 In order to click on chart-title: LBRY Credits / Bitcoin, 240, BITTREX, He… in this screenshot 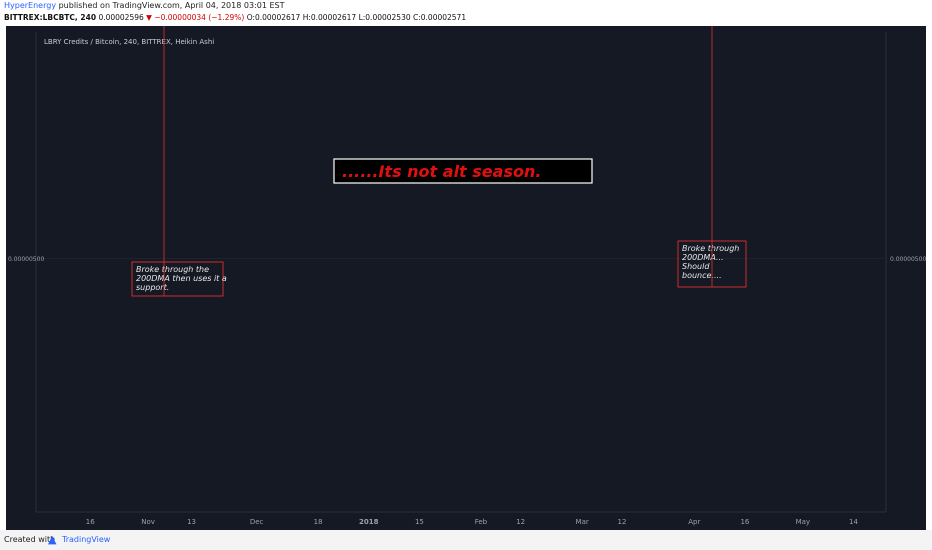, I will do `click(129, 42)`.